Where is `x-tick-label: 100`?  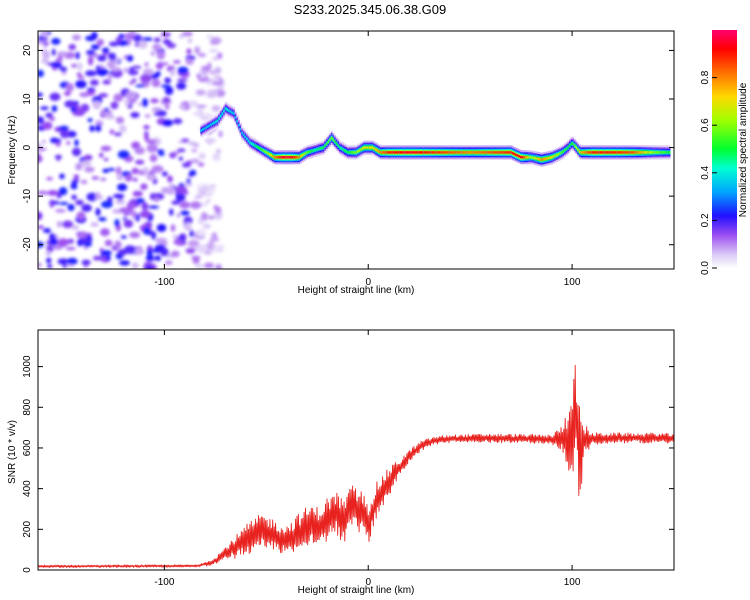 x-tick-label: 100 is located at coordinates (572, 582).